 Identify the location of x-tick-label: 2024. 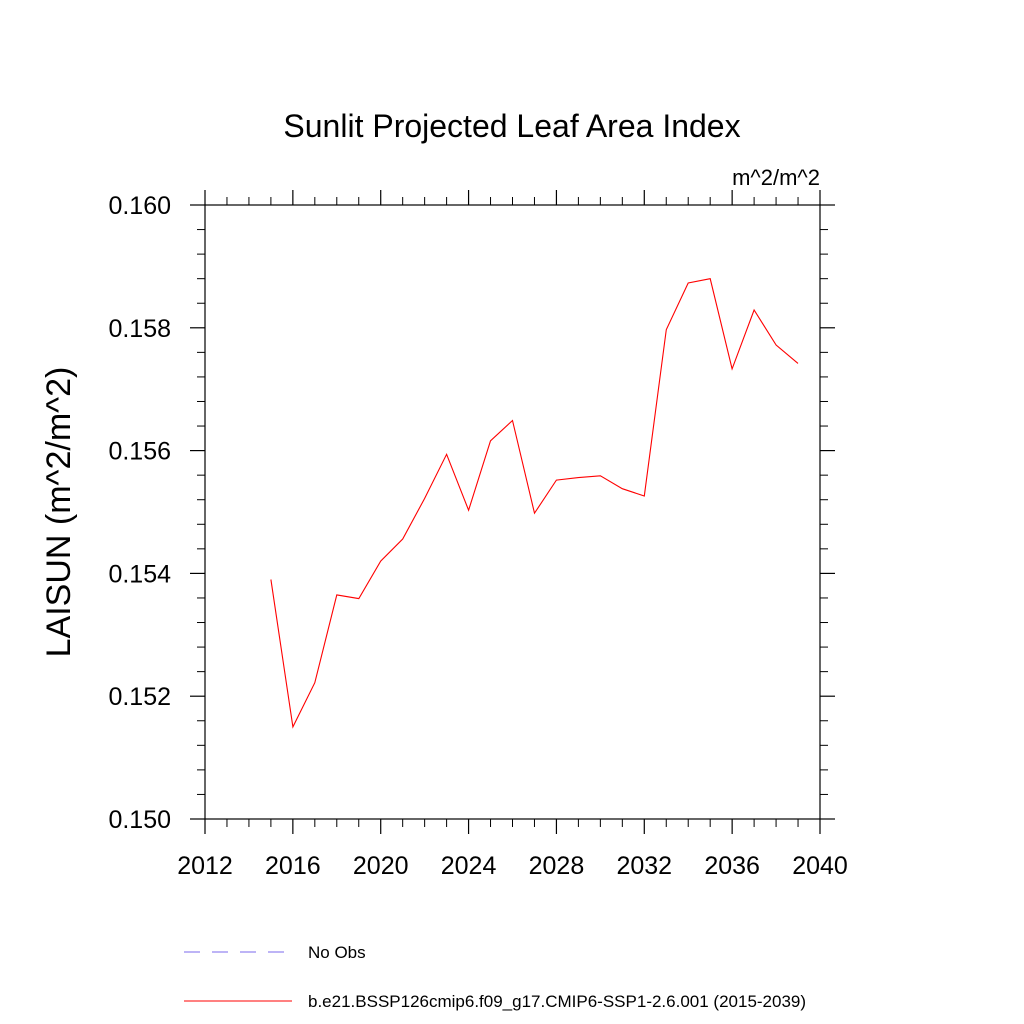
(469, 866).